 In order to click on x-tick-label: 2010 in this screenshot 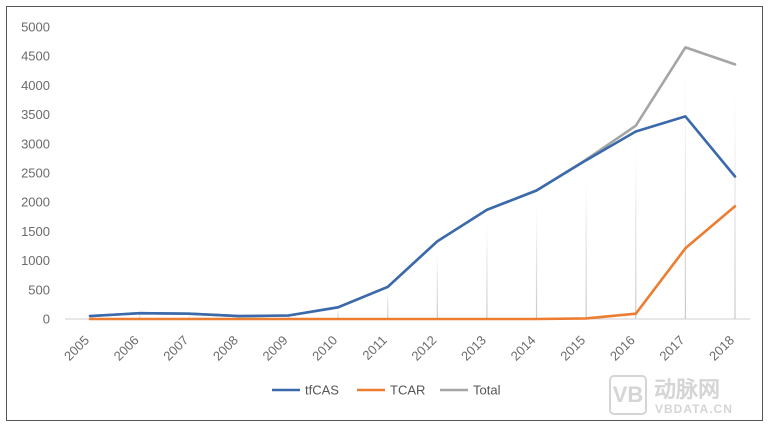, I will do `click(324, 348)`.